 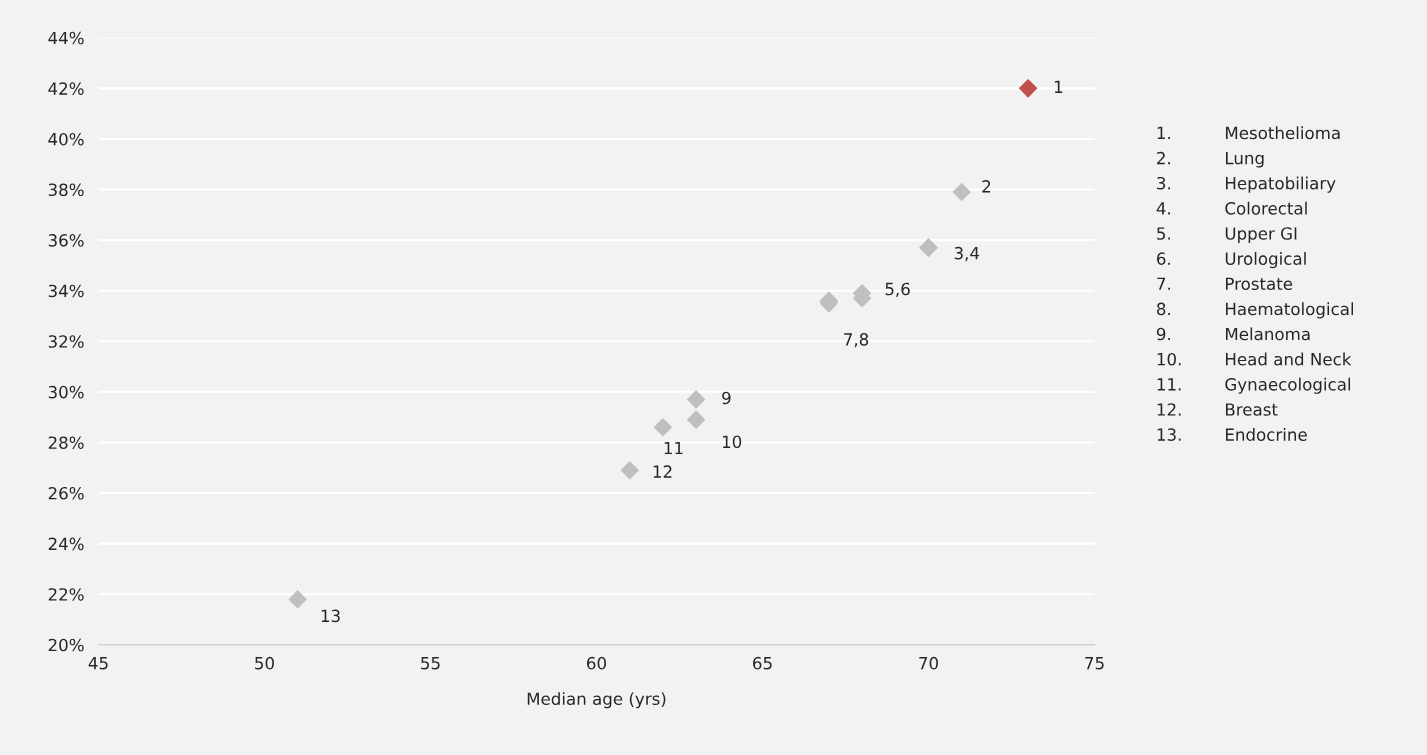 I want to click on annotation: 3,4, so click(x=967, y=254).